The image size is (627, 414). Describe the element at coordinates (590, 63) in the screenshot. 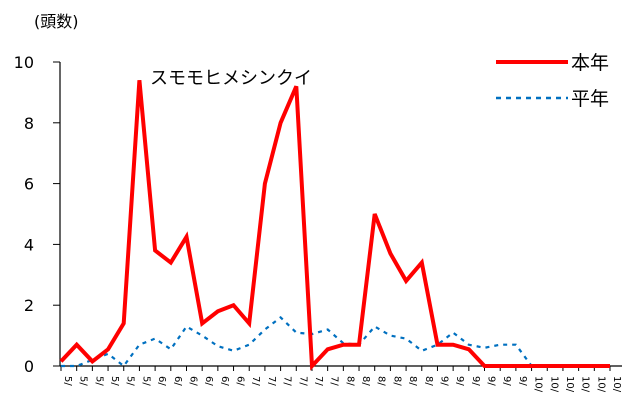

I see `legend-label-current: 本年` at that location.